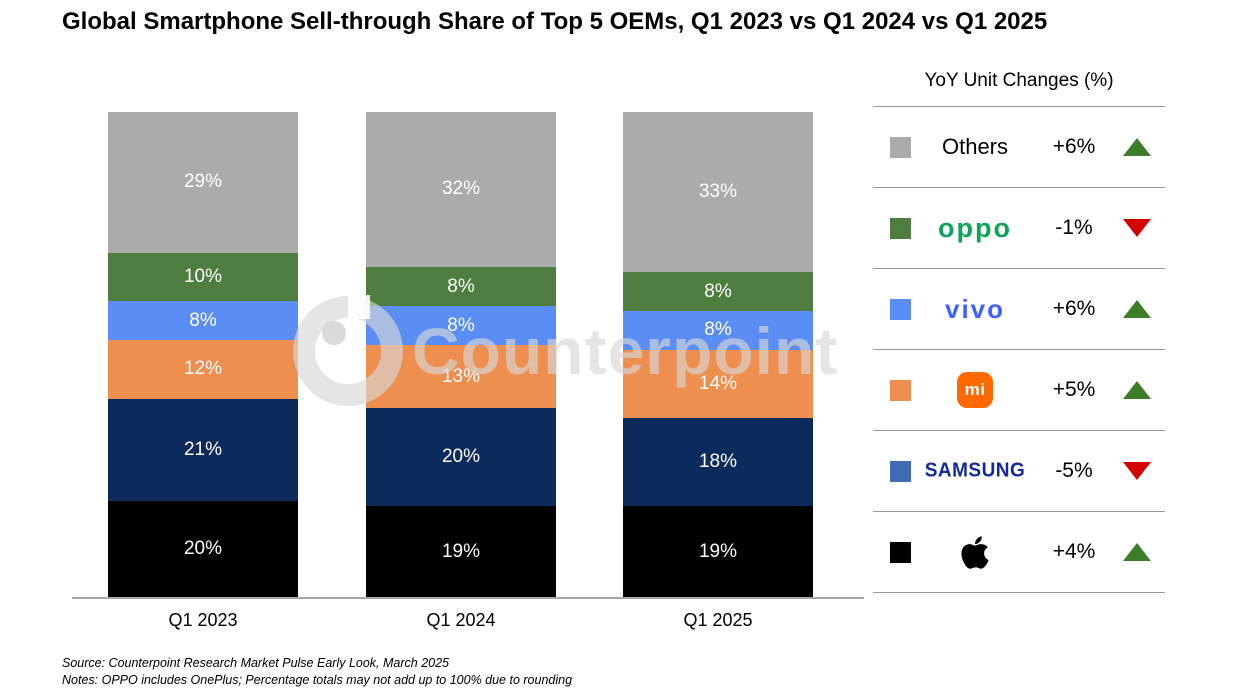 This screenshot has height=693, width=1239. What do you see at coordinates (1074, 227) in the screenshot?
I see `yoy-change-oppo: -1%` at bounding box center [1074, 227].